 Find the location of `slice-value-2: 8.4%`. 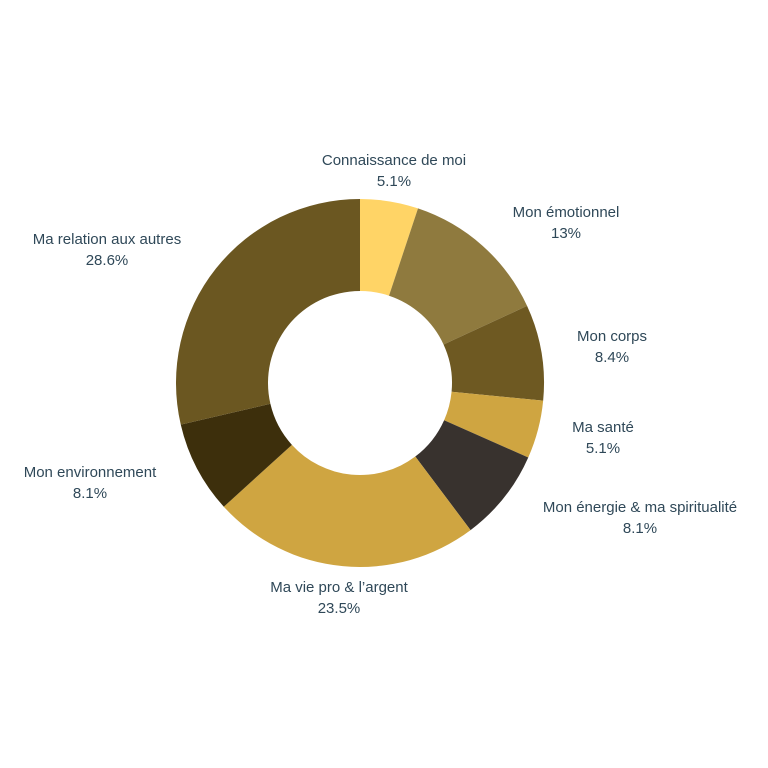

slice-value-2: 8.4% is located at coordinates (612, 357).